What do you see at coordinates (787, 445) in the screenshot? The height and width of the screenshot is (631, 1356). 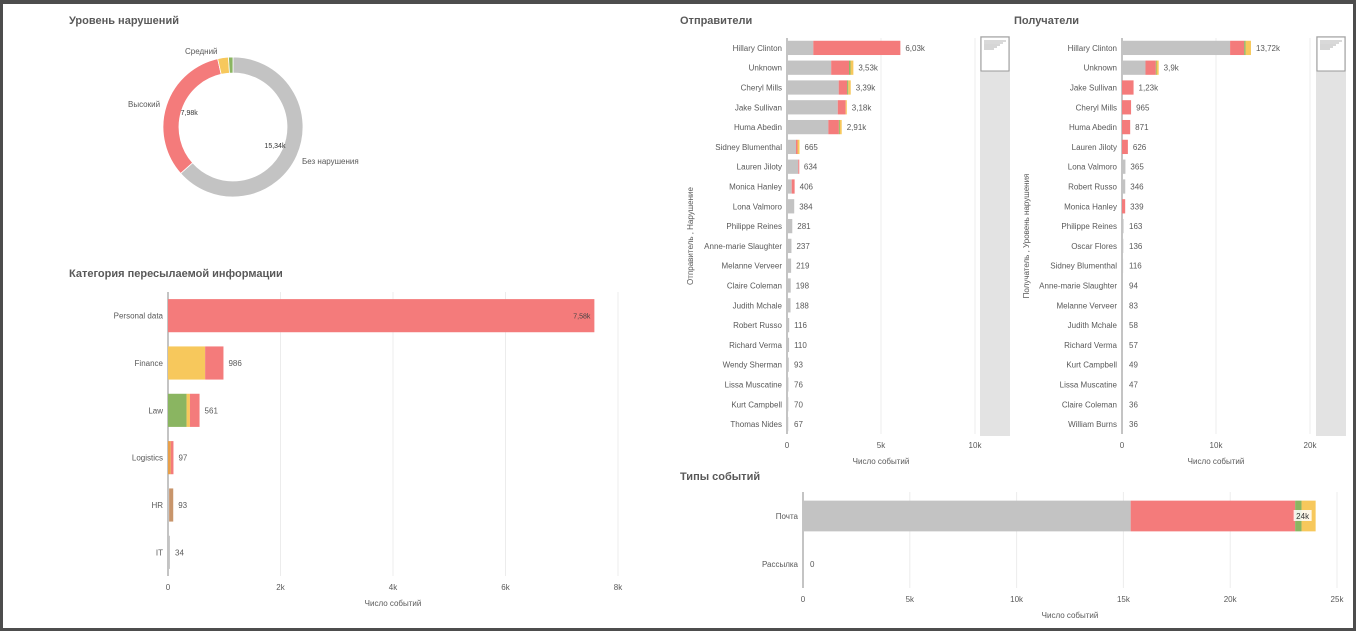 I see `x-tick-label: 0` at bounding box center [787, 445].